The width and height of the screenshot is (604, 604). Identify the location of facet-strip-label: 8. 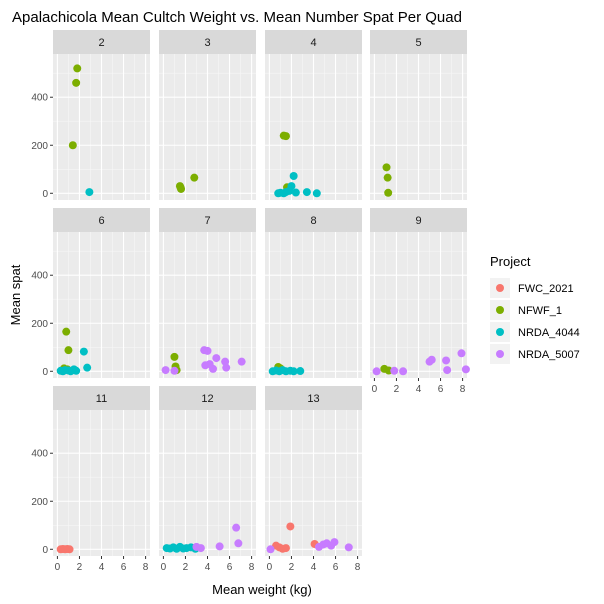
(313, 221).